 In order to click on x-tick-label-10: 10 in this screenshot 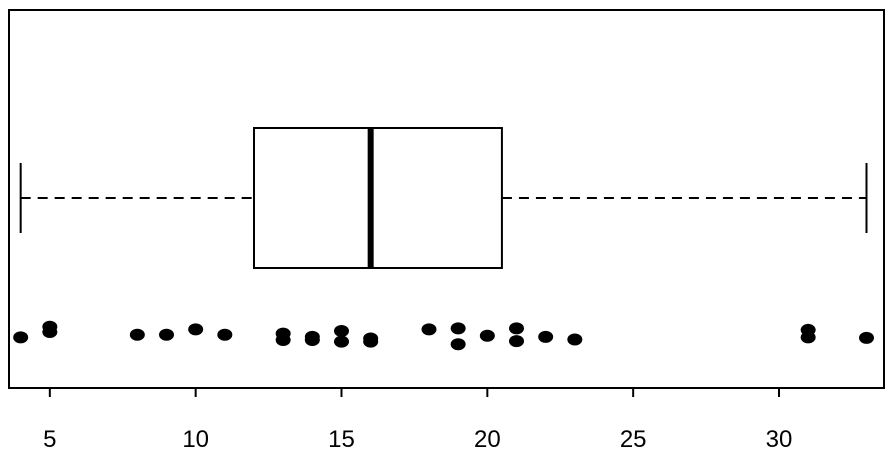, I will do `click(195, 439)`.